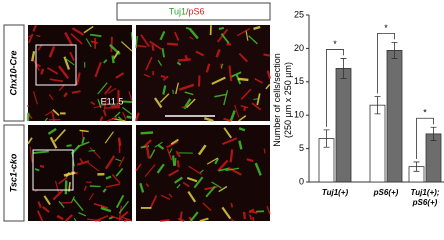 This screenshot has width=444, height=240. I want to click on inset-box, so click(56, 65).